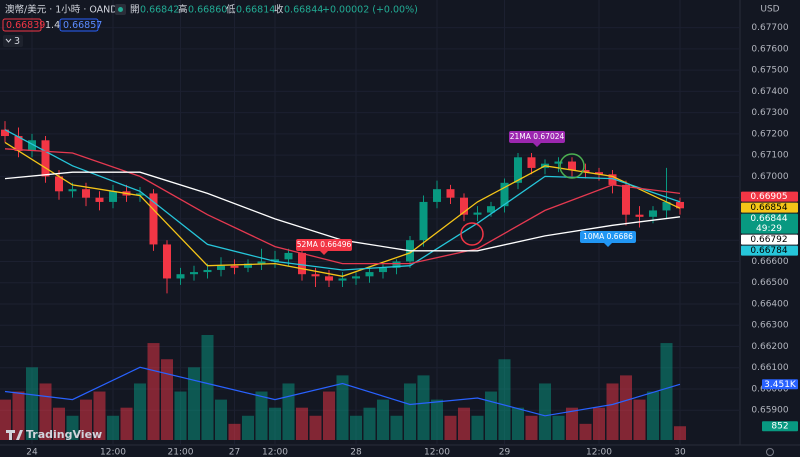  What do you see at coordinates (255, 10) in the screenshot?
I see `ohlc-value: 0.66814` at bounding box center [255, 10].